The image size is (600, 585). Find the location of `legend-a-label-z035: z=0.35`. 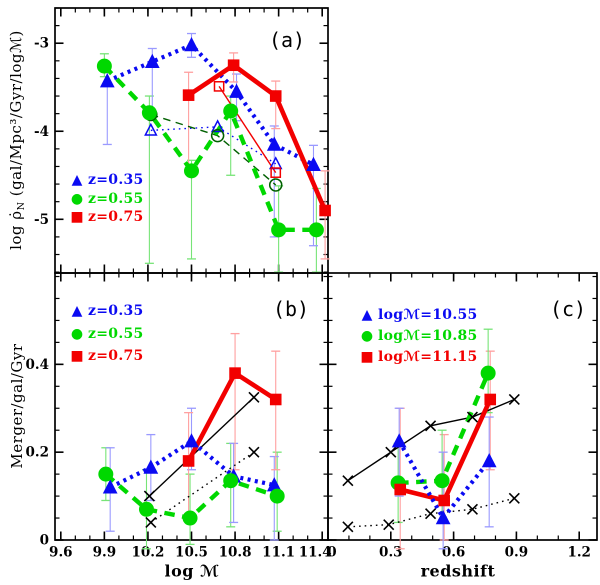

legend-a-label-z035: z=0.35 is located at coordinates (116, 180).